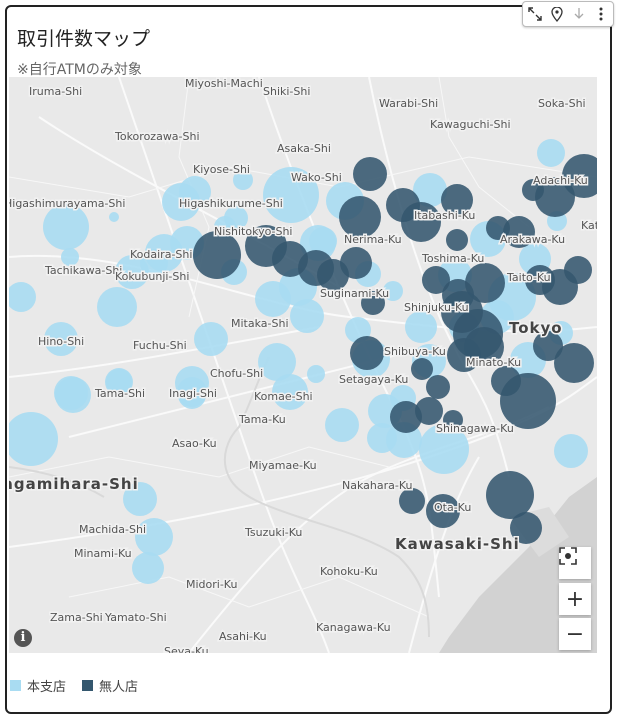 The image size is (621, 722). I want to click on download-icon, so click(579, 14).